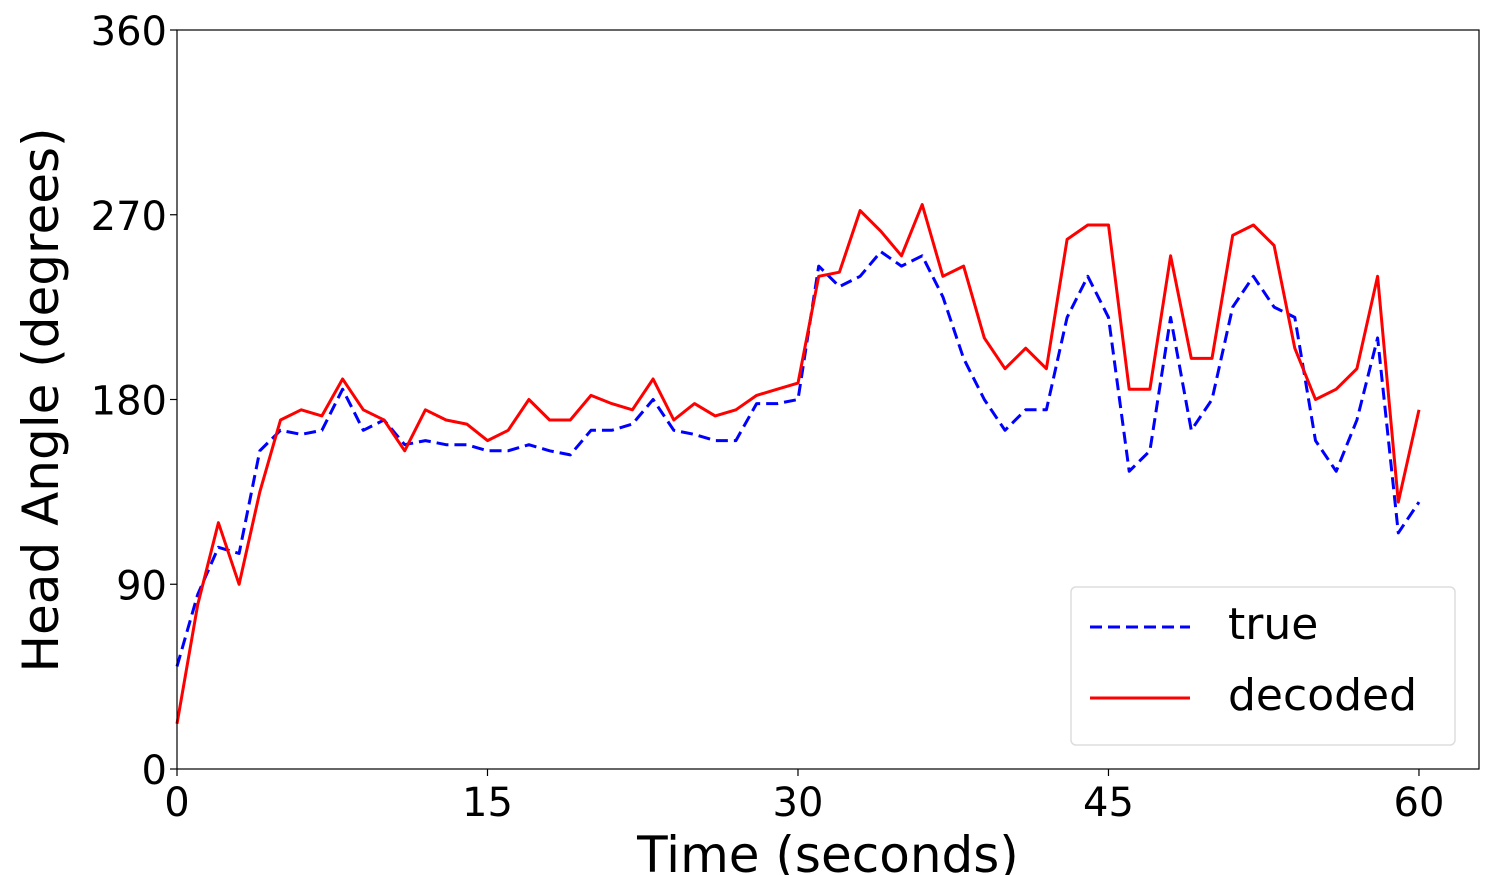  I want to click on x-tick-label: 0, so click(176, 803).